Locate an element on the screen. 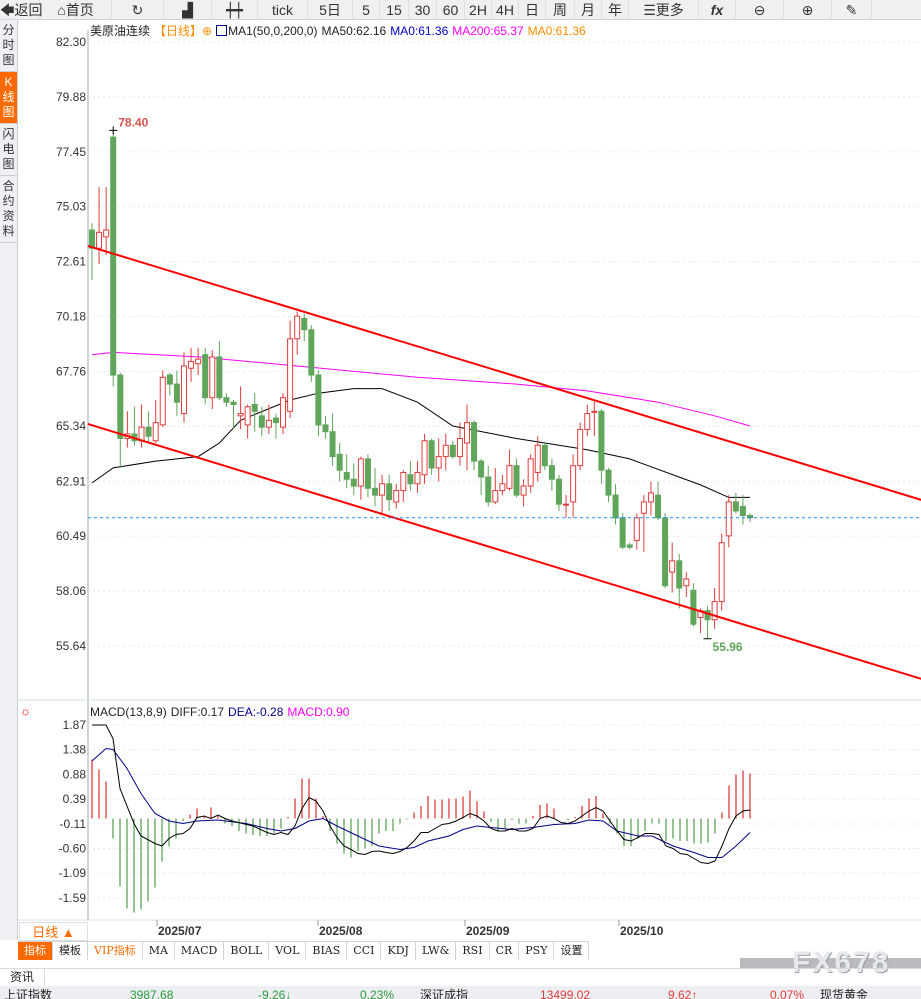 The height and width of the screenshot is (999, 921). period-60-label: 60 is located at coordinates (450, 10).